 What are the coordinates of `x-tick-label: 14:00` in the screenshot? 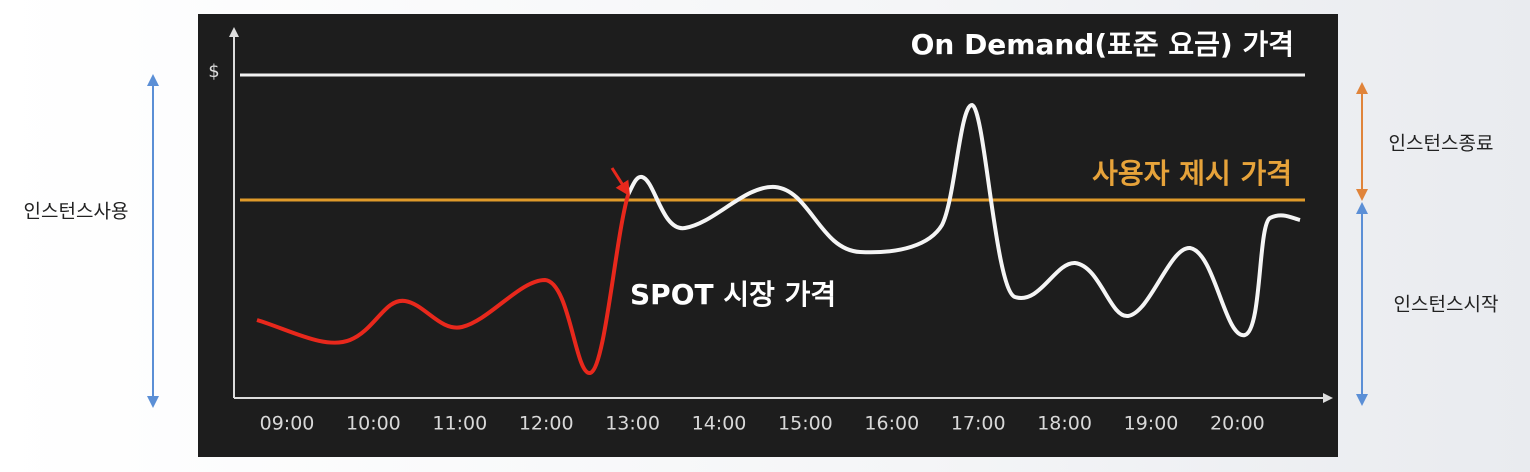 It's located at (719, 424).